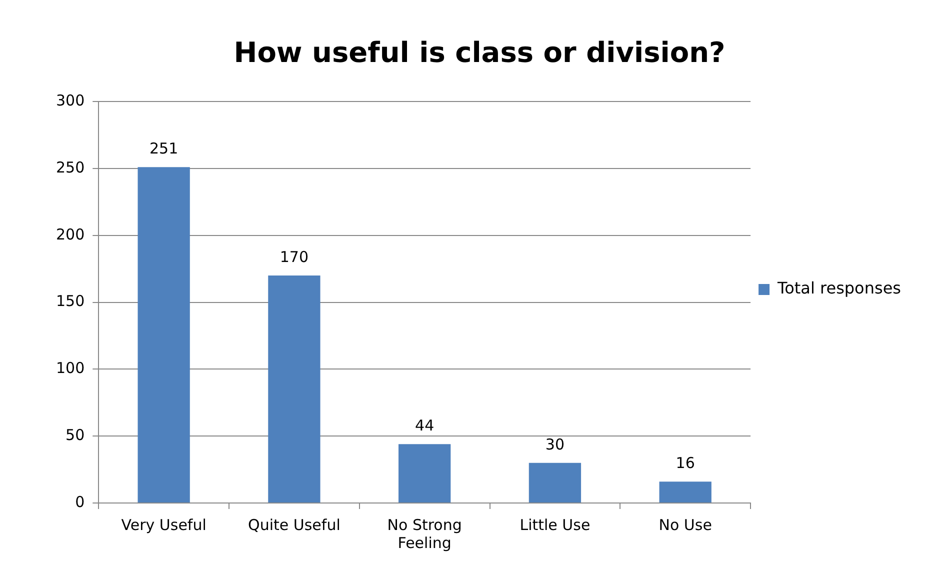 The image size is (929, 579). Describe the element at coordinates (70, 368) in the screenshot. I see `y-tick-label: 100` at that location.